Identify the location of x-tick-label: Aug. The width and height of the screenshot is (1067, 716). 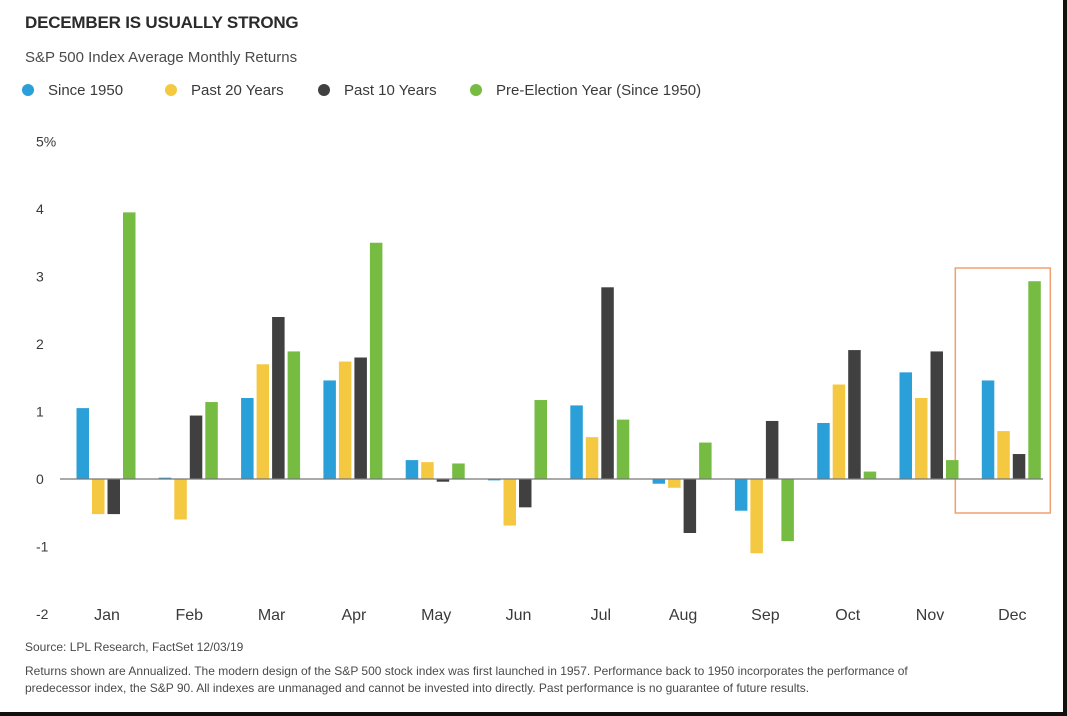
(683, 615).